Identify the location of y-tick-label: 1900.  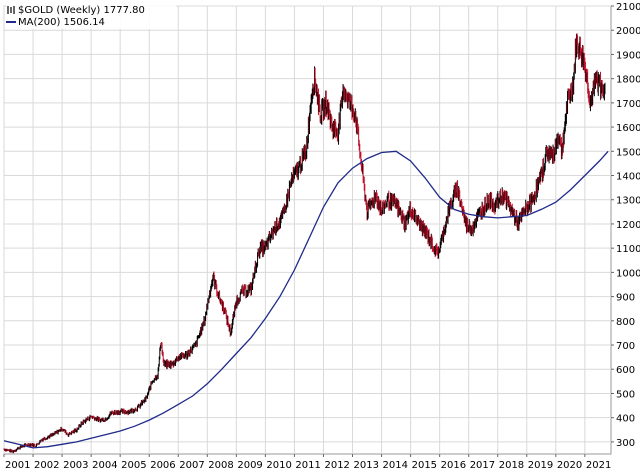
(628, 55).